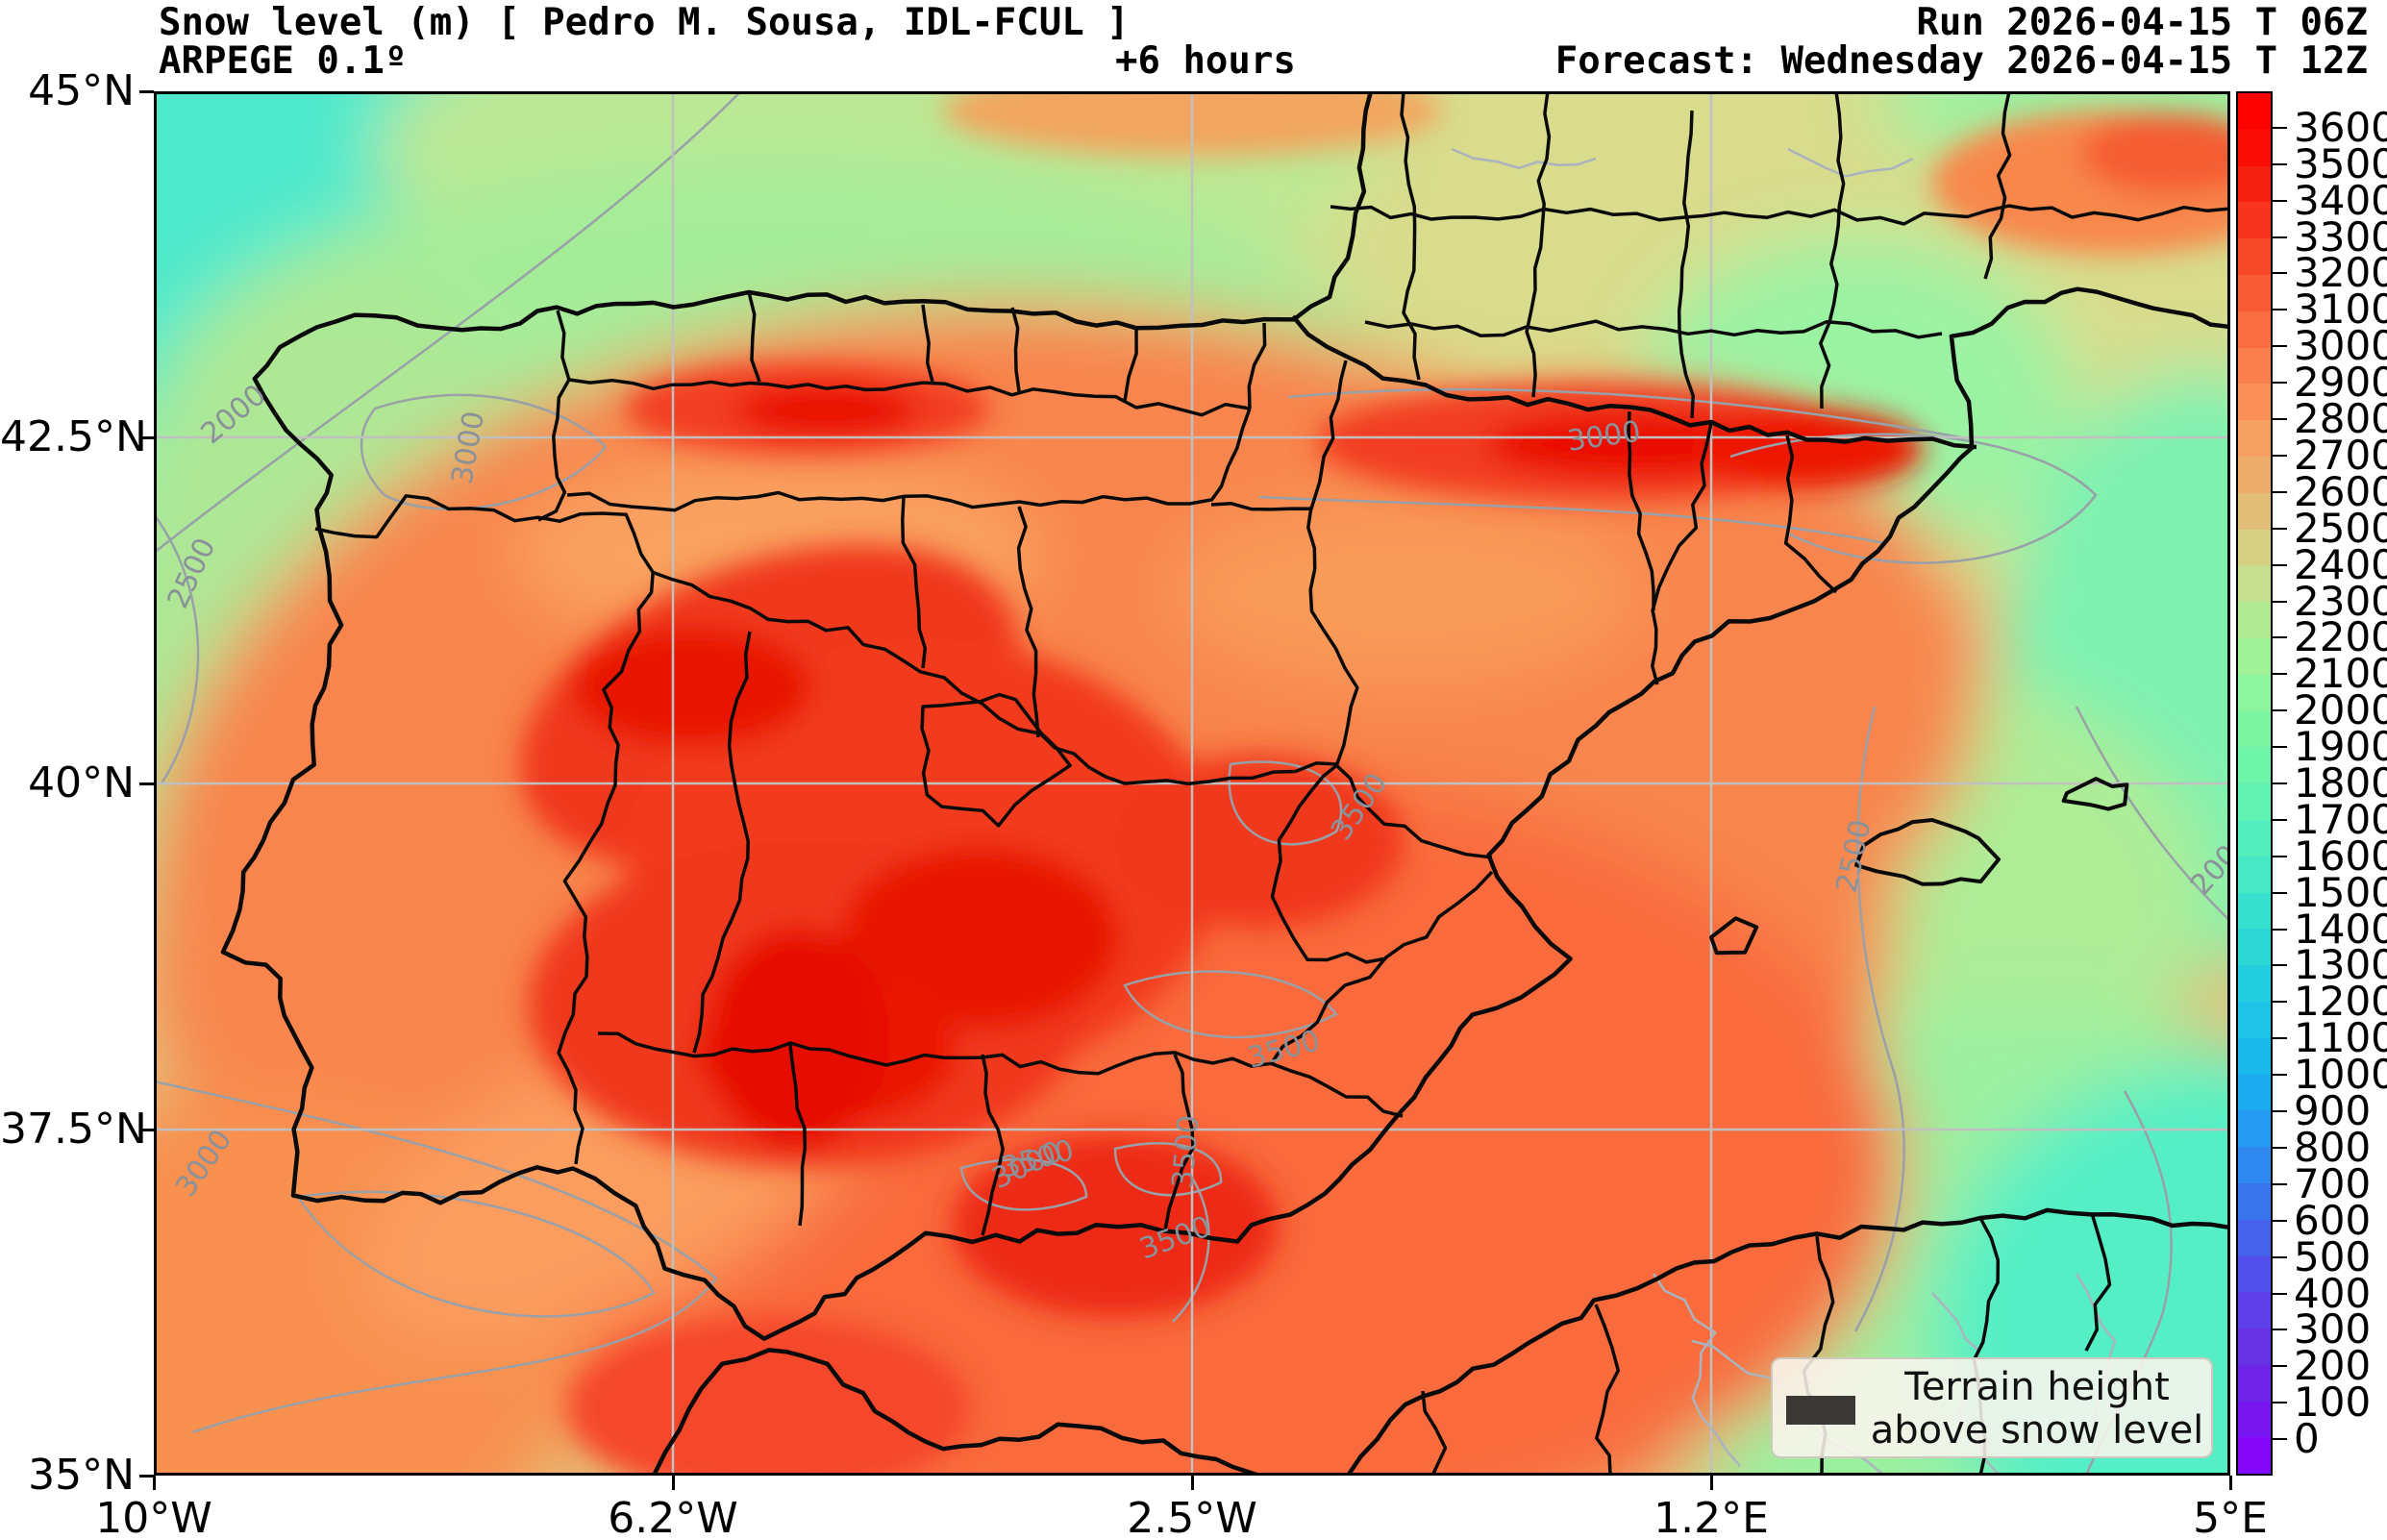 The image size is (2387, 1540). I want to click on x-axis-tick-label: 1.2°E, so click(1711, 1517).